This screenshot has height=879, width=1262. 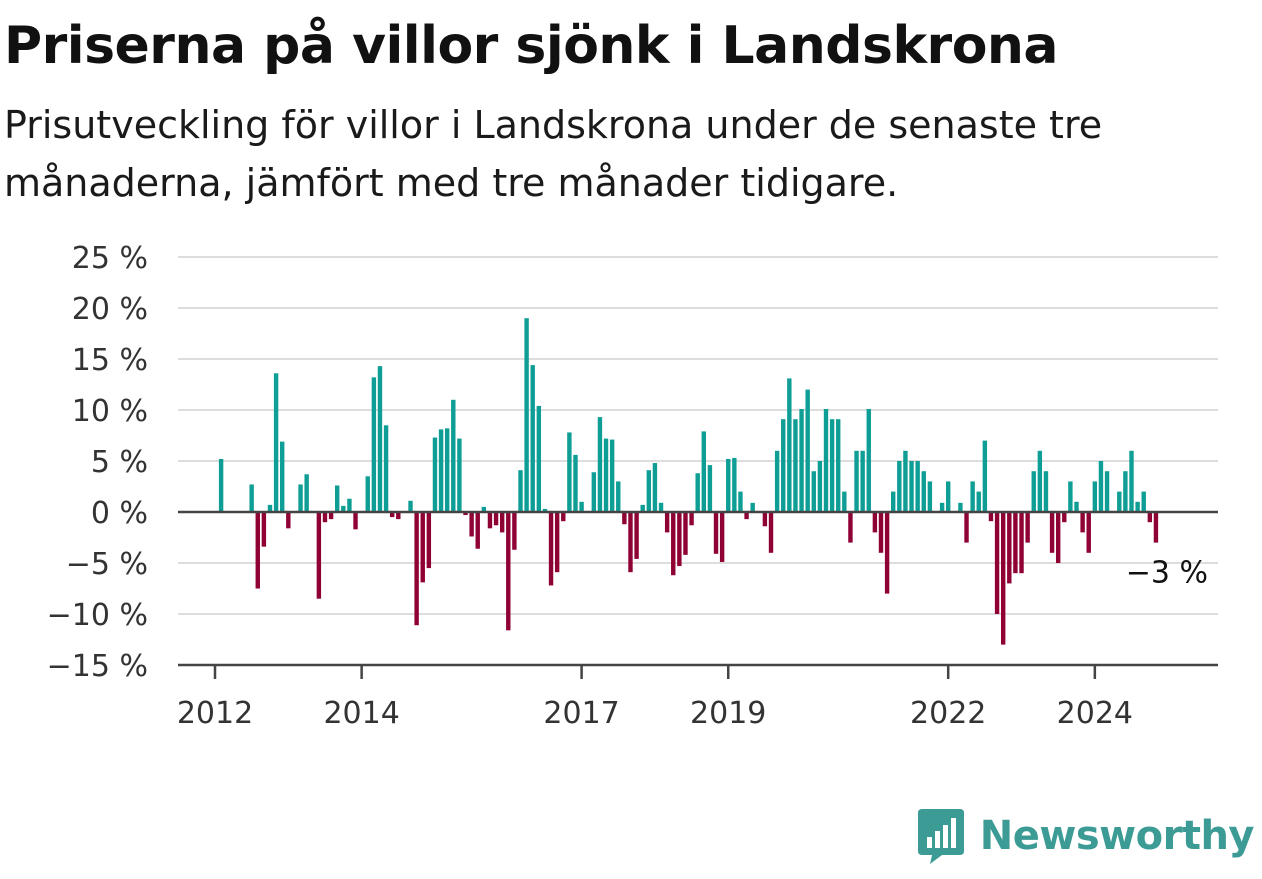 I want to click on newsworthy-logo: Newsworthy, so click(x=1085, y=836).